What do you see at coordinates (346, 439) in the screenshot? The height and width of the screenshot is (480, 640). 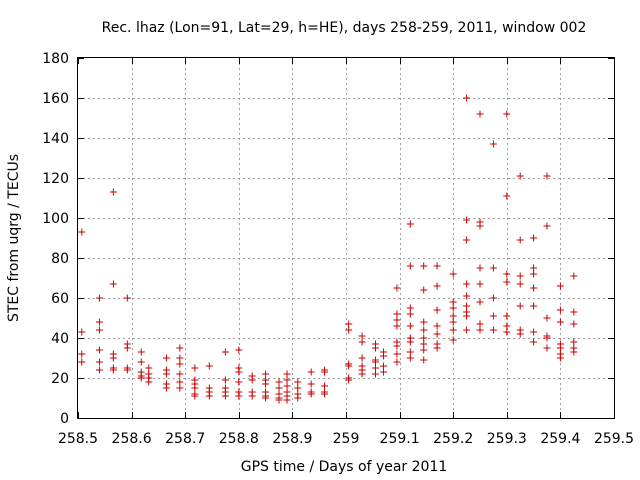 I see `x-tick-label: 259` at bounding box center [346, 439].